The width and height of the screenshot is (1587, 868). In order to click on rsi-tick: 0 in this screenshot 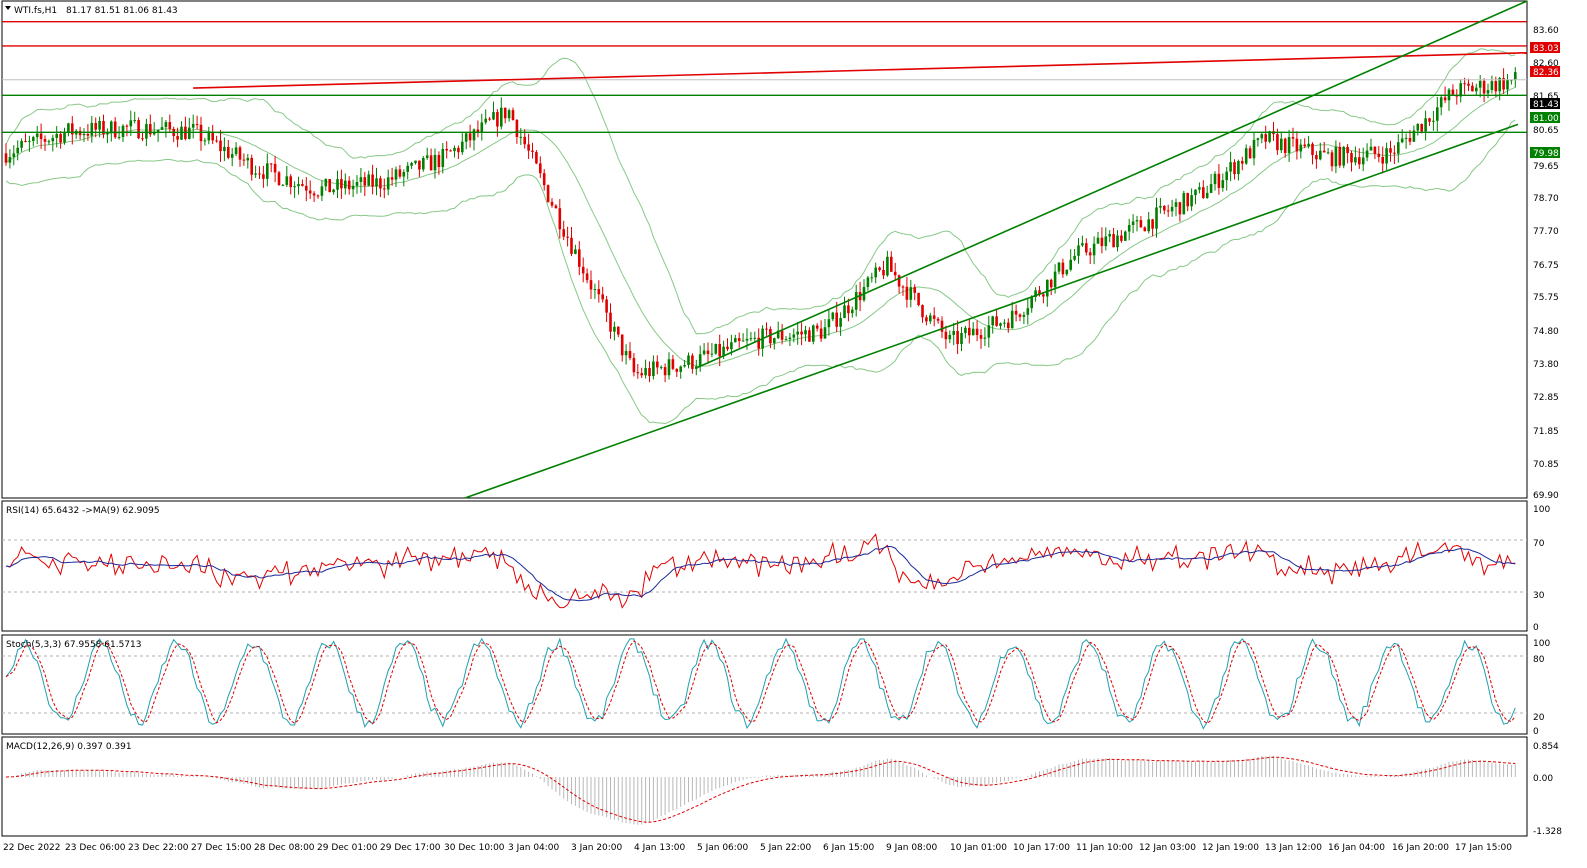, I will do `click(1536, 628)`.